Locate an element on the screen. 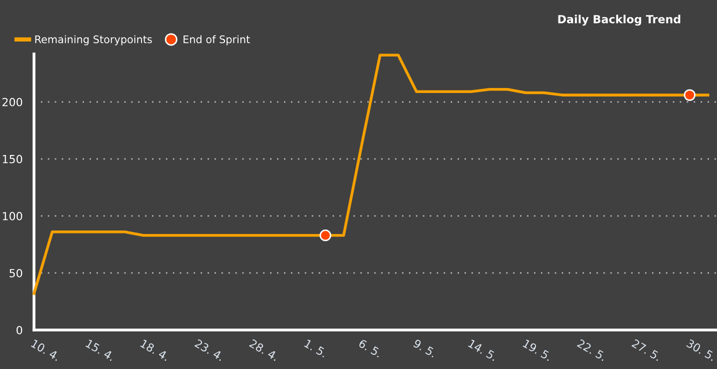 This screenshot has width=717, height=369. y-tick-label: 150 is located at coordinates (12, 159).